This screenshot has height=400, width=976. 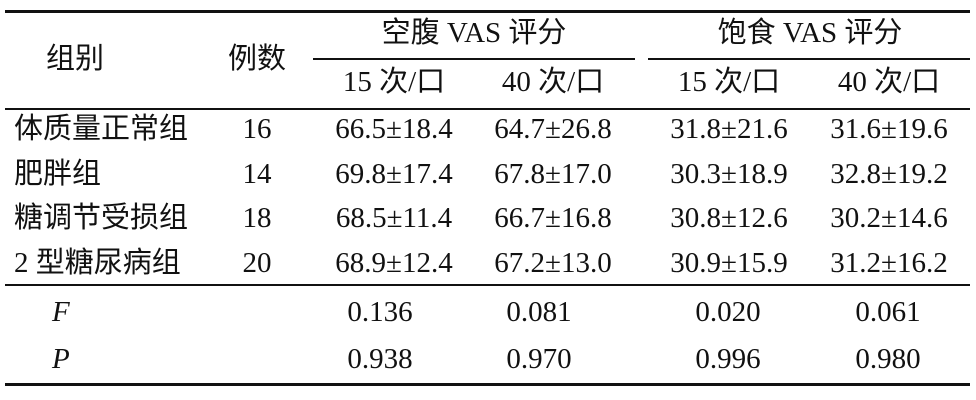 What do you see at coordinates (75, 59) in the screenshot?
I see `header-group: 组别` at bounding box center [75, 59].